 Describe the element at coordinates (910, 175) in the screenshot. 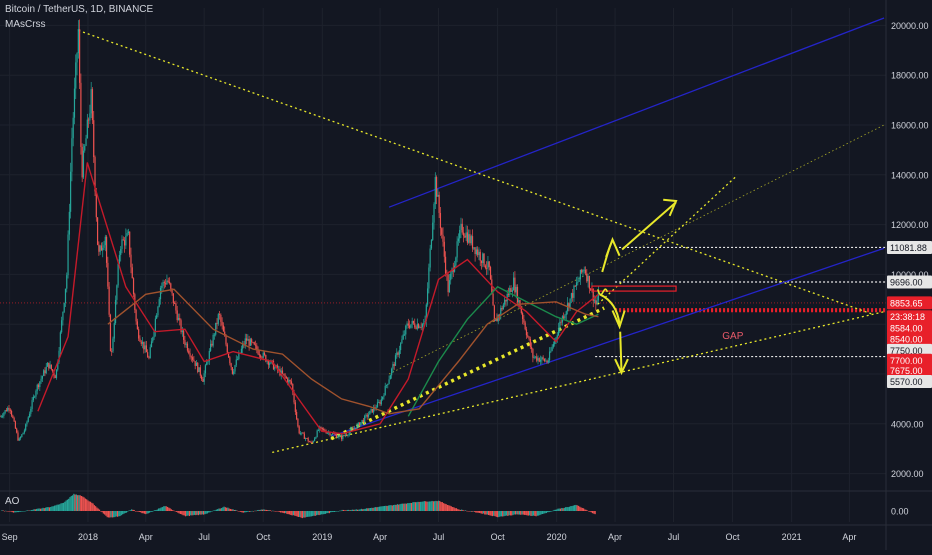

I see `y-tick-label: 14000.00` at that location.